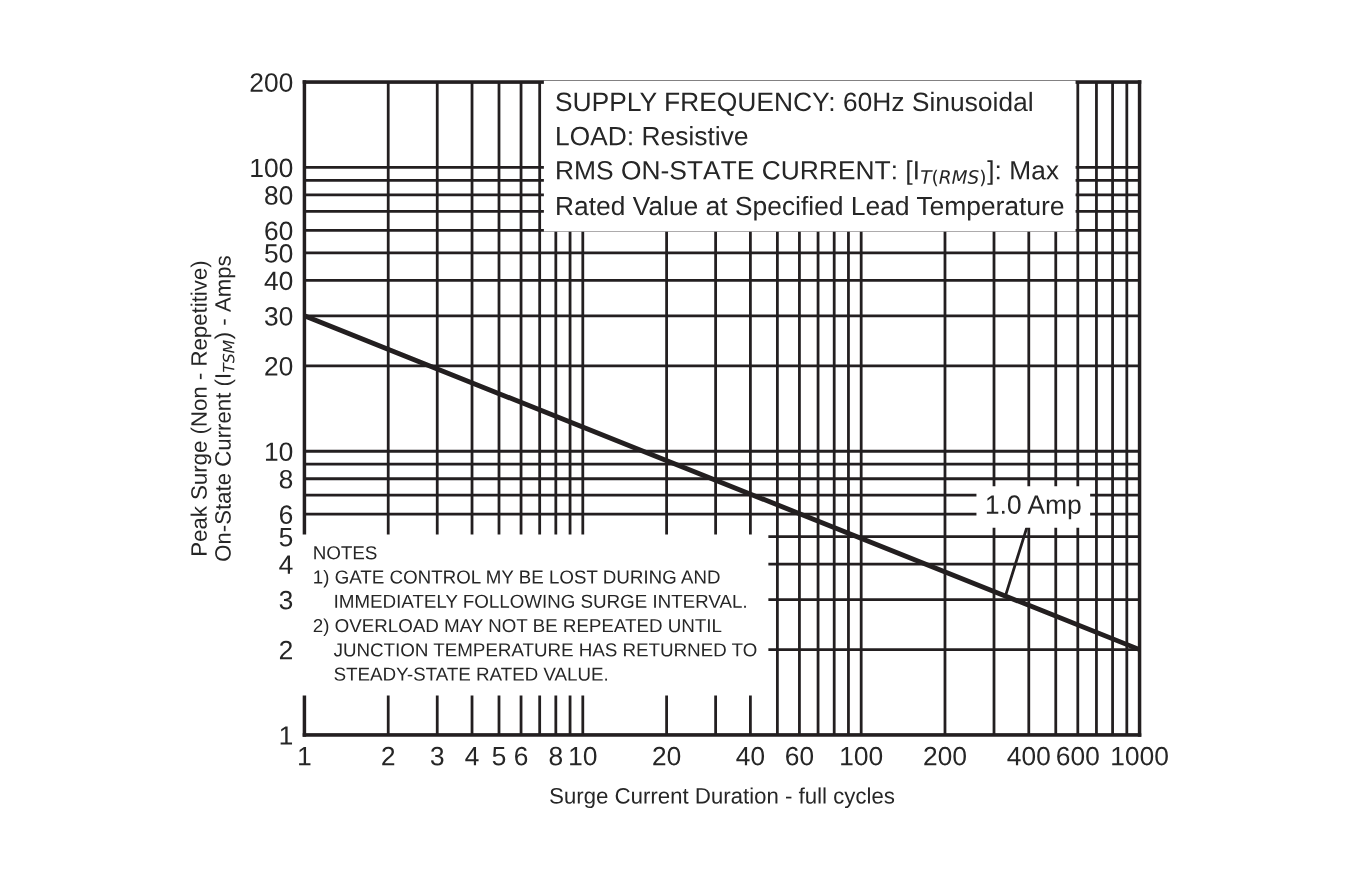 The image size is (1347, 892). What do you see at coordinates (667, 756) in the screenshot?
I see `x-tick-label: 20` at bounding box center [667, 756].